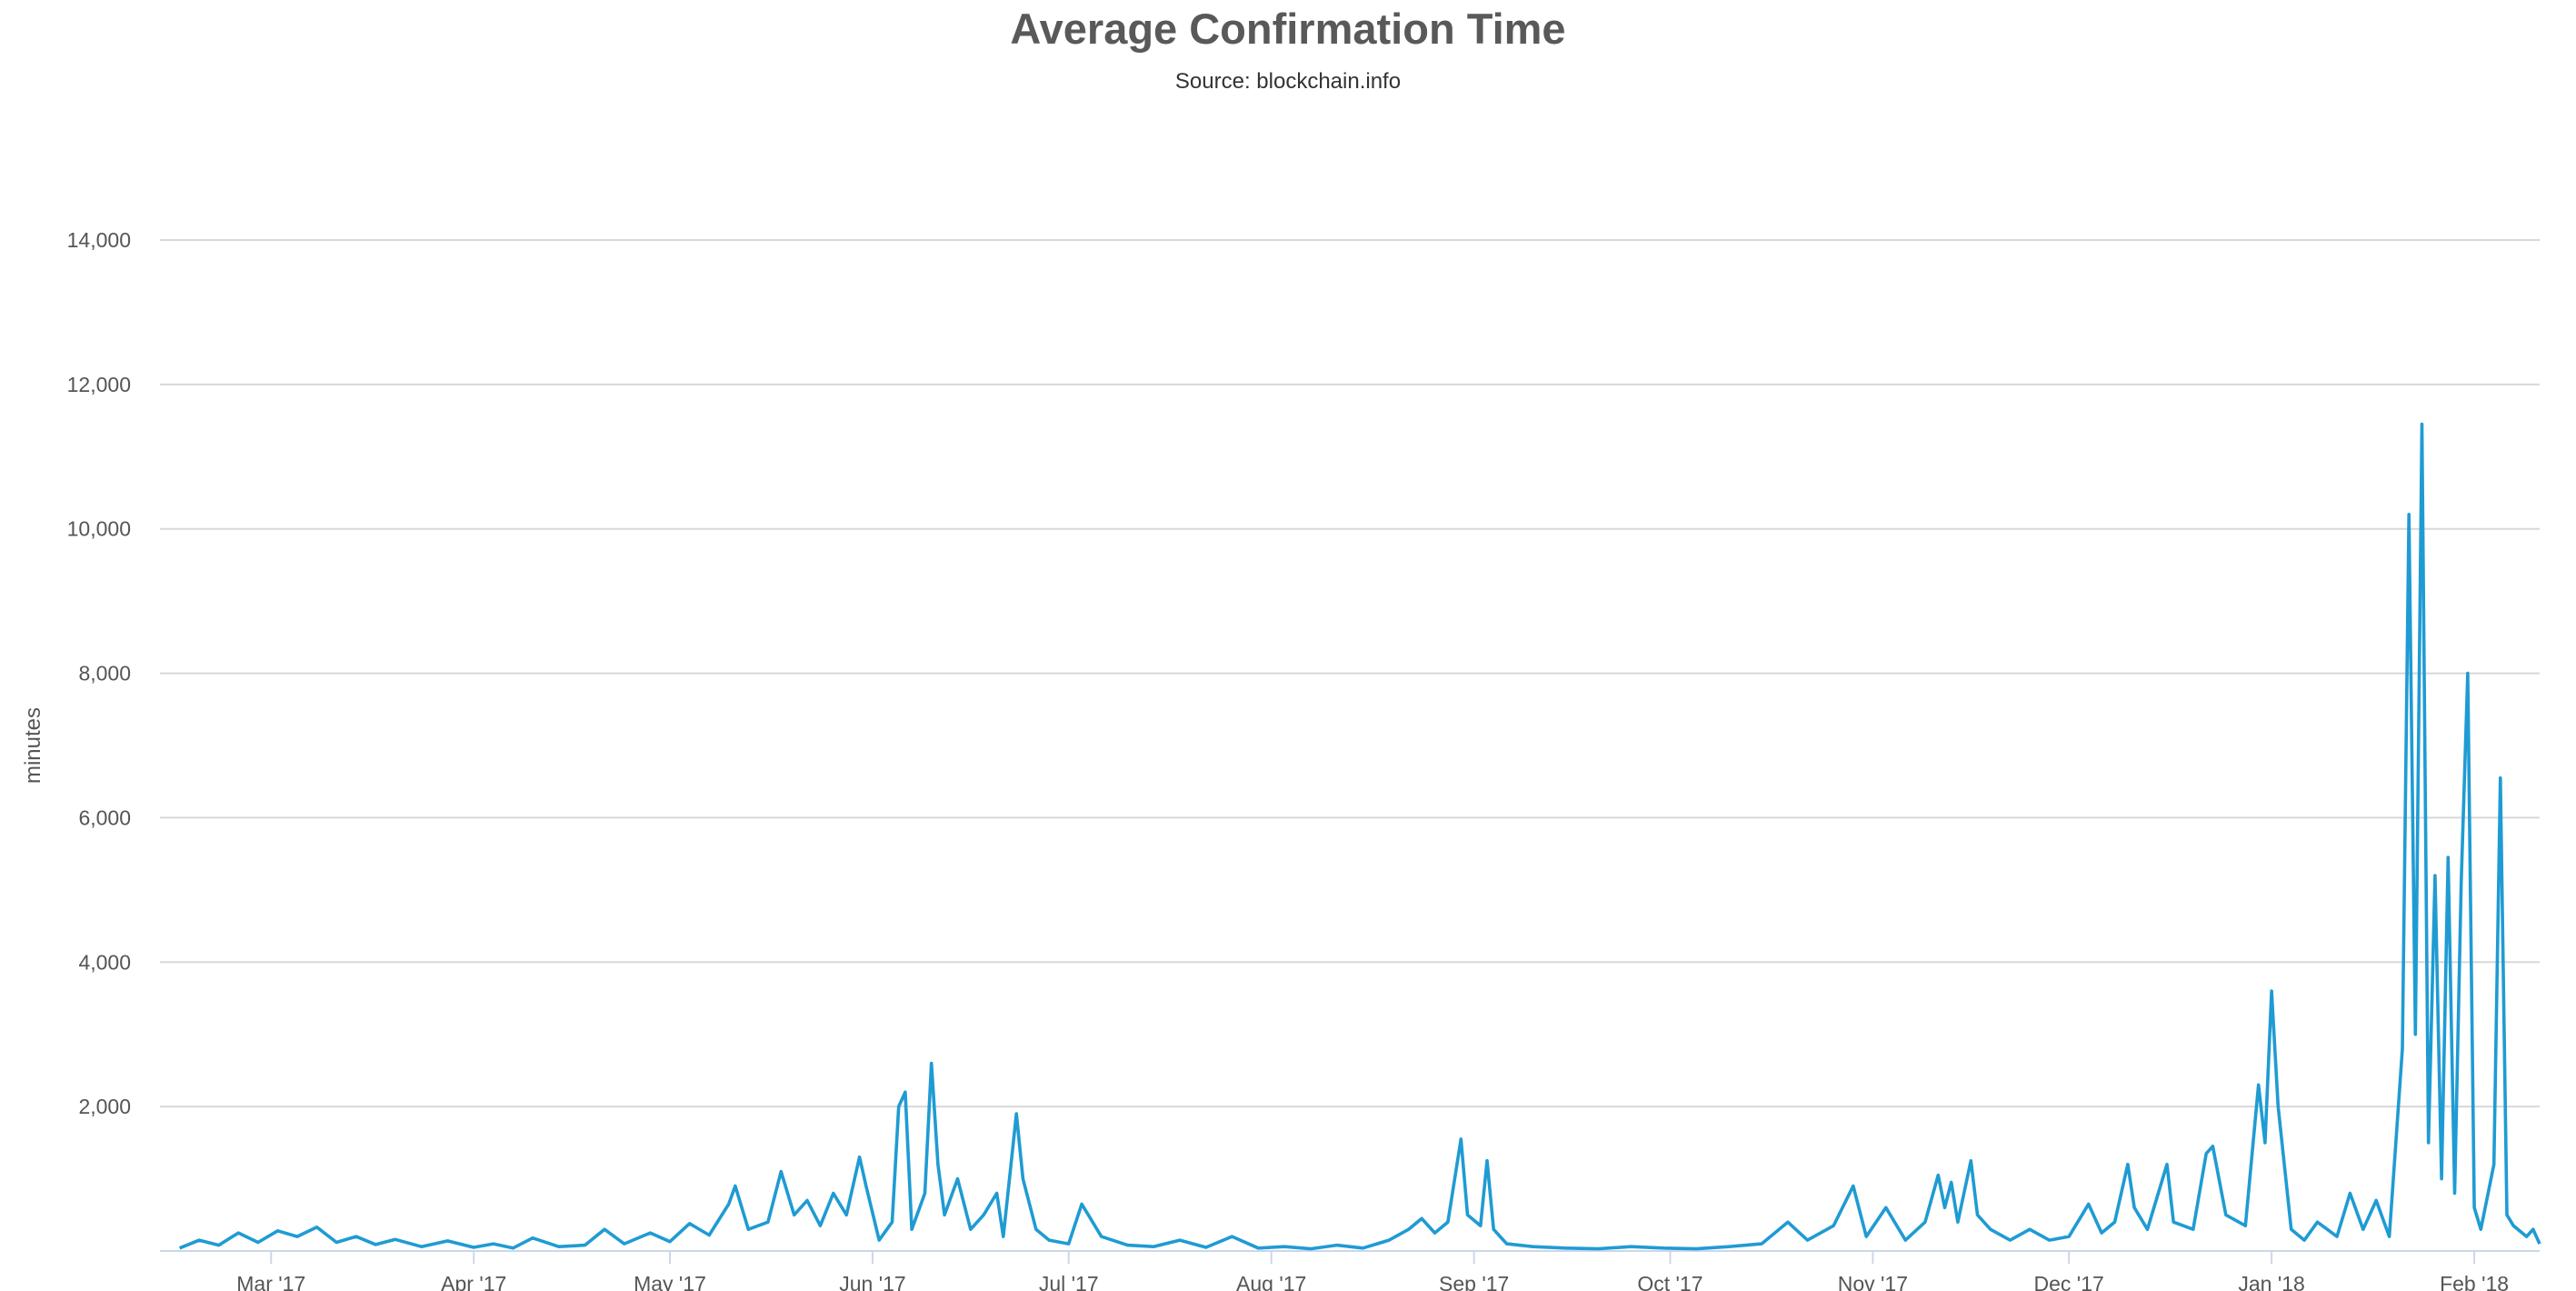  I want to click on x-tick-label: Jan '18, so click(2271, 1281).